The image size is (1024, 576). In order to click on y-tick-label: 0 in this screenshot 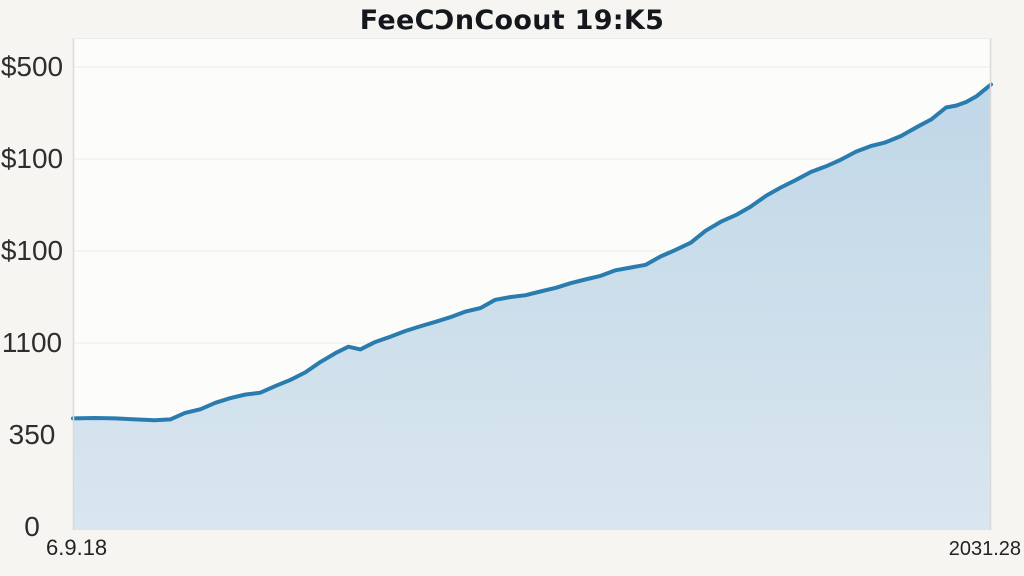, I will do `click(32, 526)`.